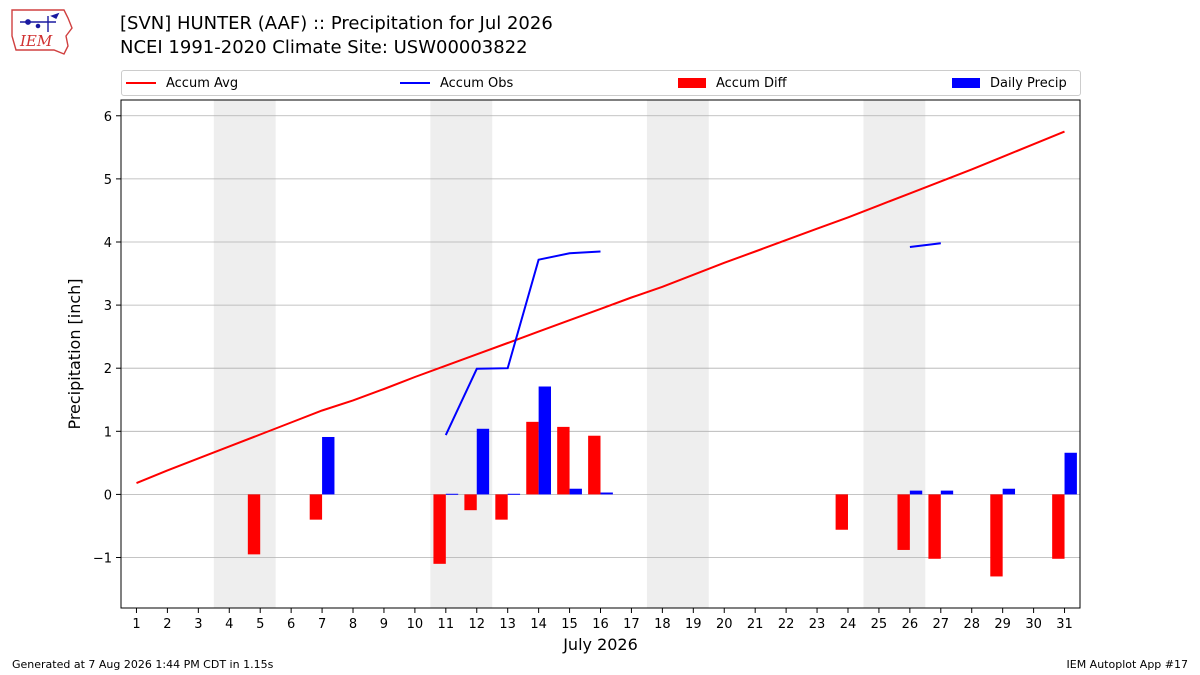 This screenshot has width=1200, height=675. I want to click on x-tick-label: 29, so click(1002, 624).